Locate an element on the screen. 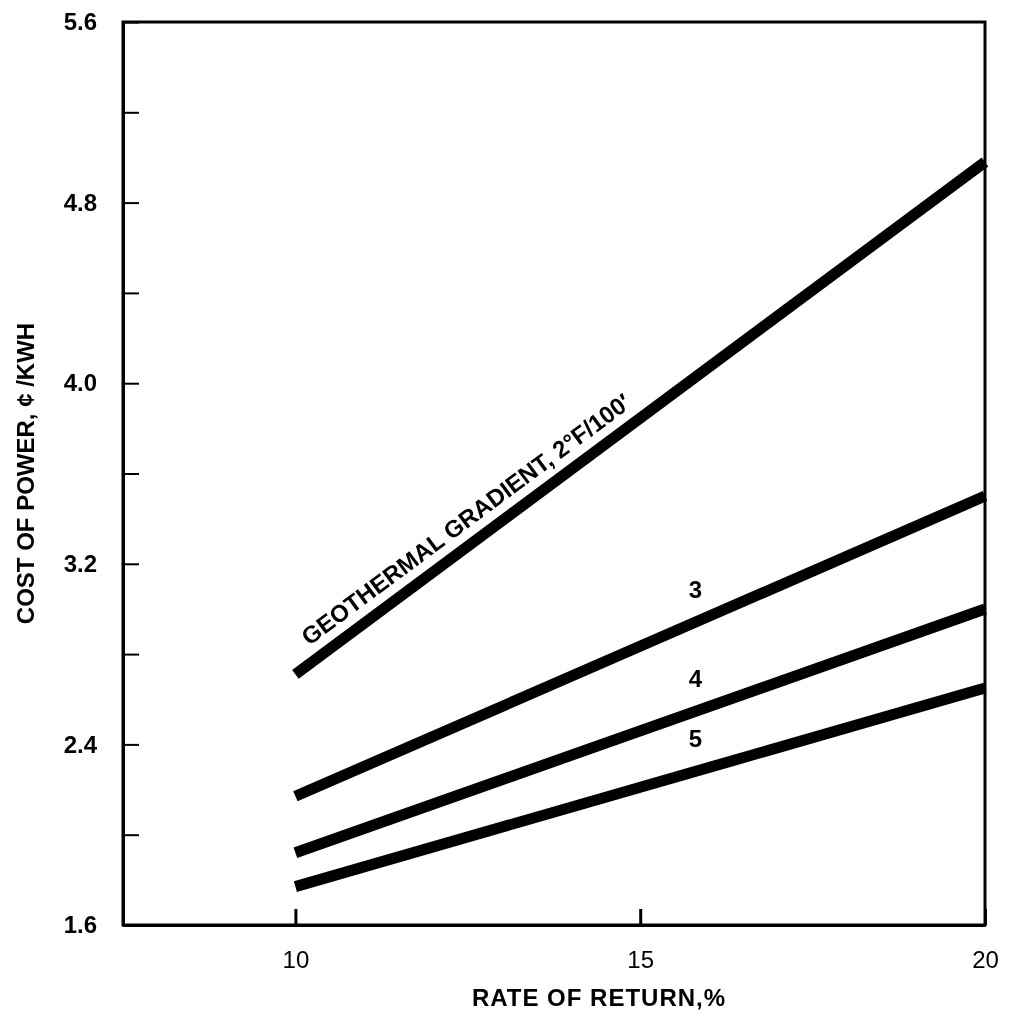 Image resolution: width=1009 pixels, height=1018 pixels. series-label: 4 is located at coordinates (695, 679).